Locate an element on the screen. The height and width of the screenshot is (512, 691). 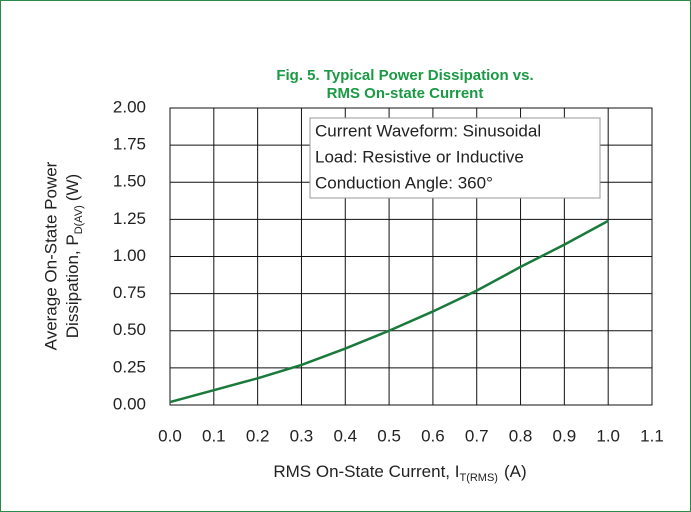
x-tick-label: 1.1 is located at coordinates (652, 435).